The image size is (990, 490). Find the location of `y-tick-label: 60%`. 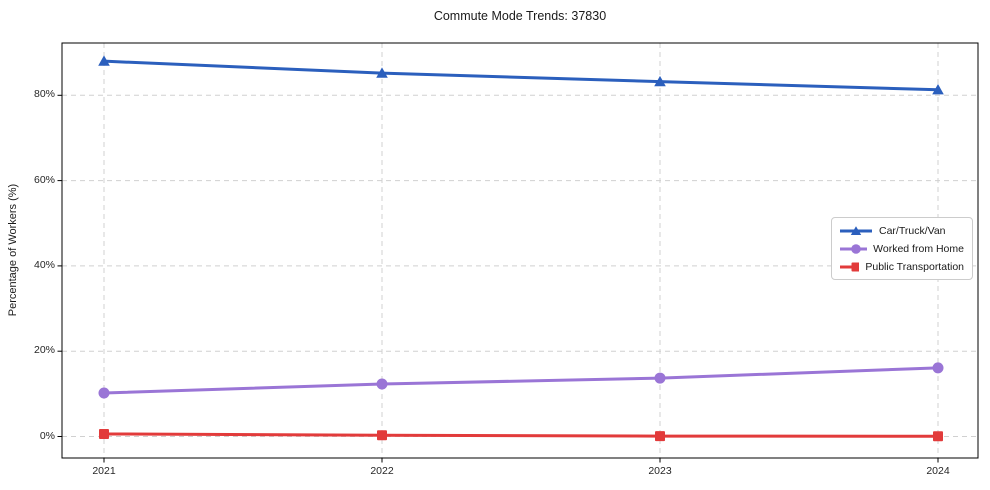

y-tick-label: 60% is located at coordinates (44, 179).